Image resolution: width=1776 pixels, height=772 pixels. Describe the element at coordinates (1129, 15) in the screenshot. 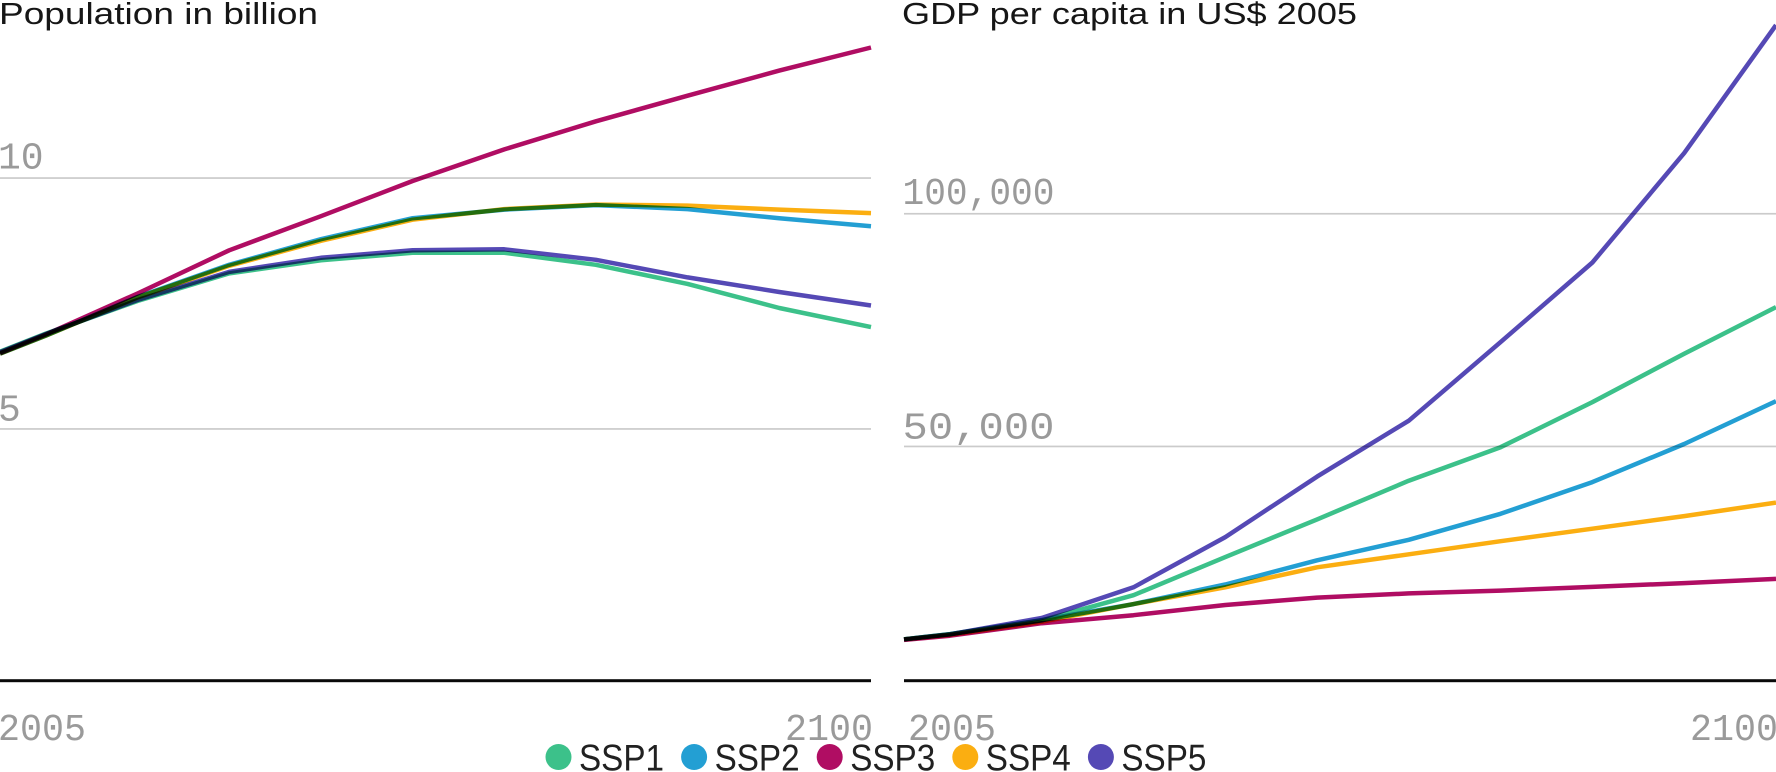

I see `svg-text: GDP per capita in US$ 2005` at that location.